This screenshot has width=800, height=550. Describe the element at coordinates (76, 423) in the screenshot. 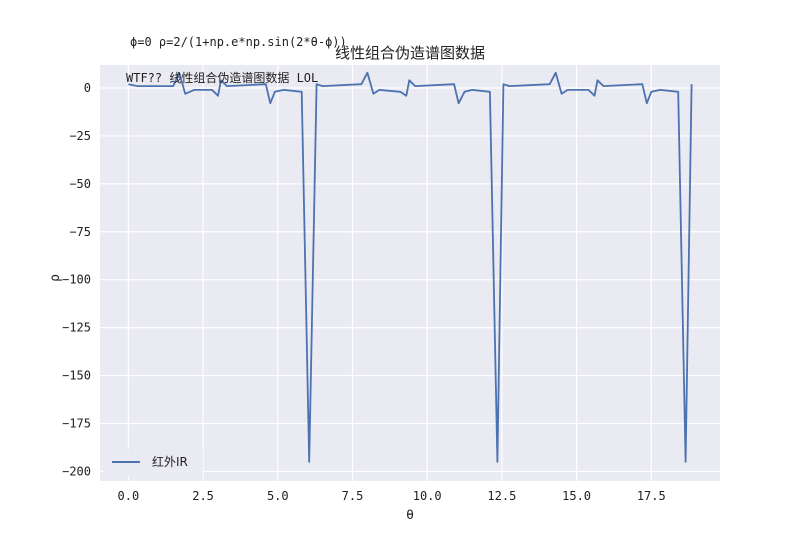

I see `y-tick-label: −175` at that location.